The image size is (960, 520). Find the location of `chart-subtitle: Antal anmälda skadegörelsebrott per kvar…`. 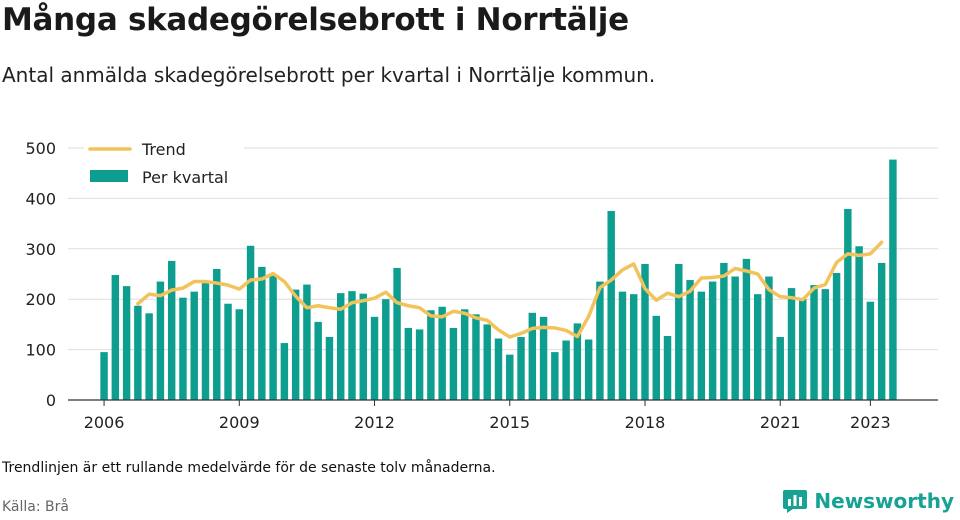

chart-subtitle: Antal anmälda skadegörelsebrott per kvar… is located at coordinates (329, 75).